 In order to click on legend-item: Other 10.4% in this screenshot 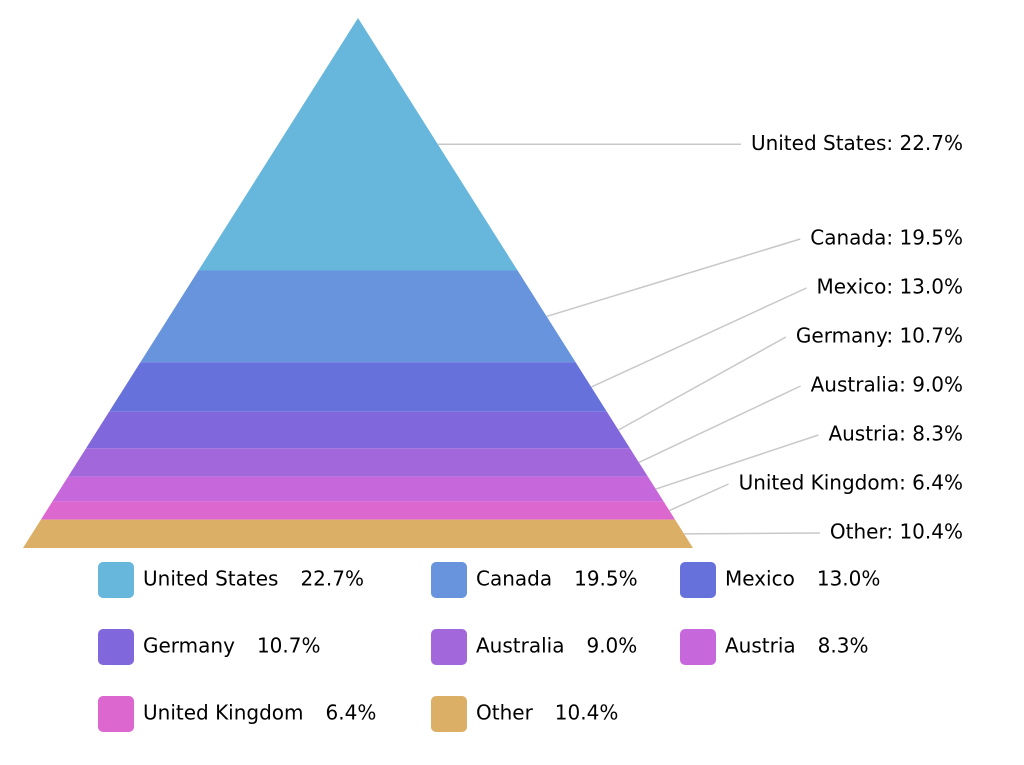, I will do `click(524, 714)`.